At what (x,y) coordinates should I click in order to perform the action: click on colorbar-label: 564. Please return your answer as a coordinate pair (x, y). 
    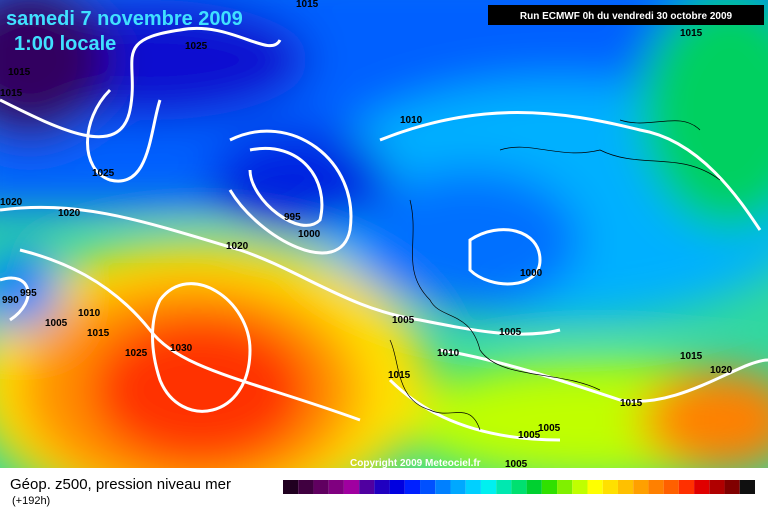
    Looking at the image, I should click on (549, 502).